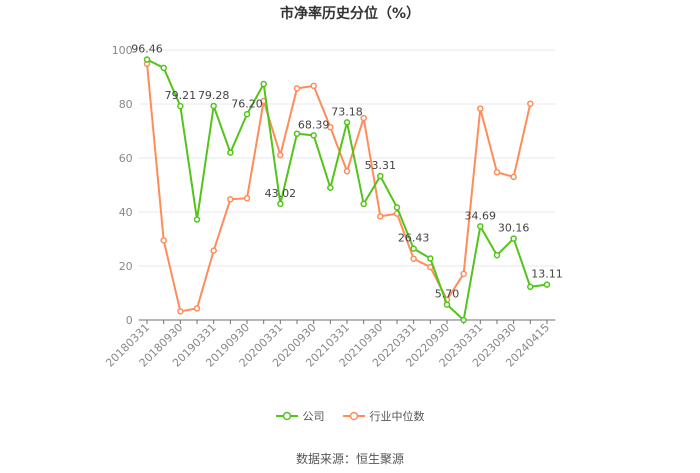  Describe the element at coordinates (349, 459) in the screenshot. I see `data-source: 数据来源：恒生聚源` at that location.